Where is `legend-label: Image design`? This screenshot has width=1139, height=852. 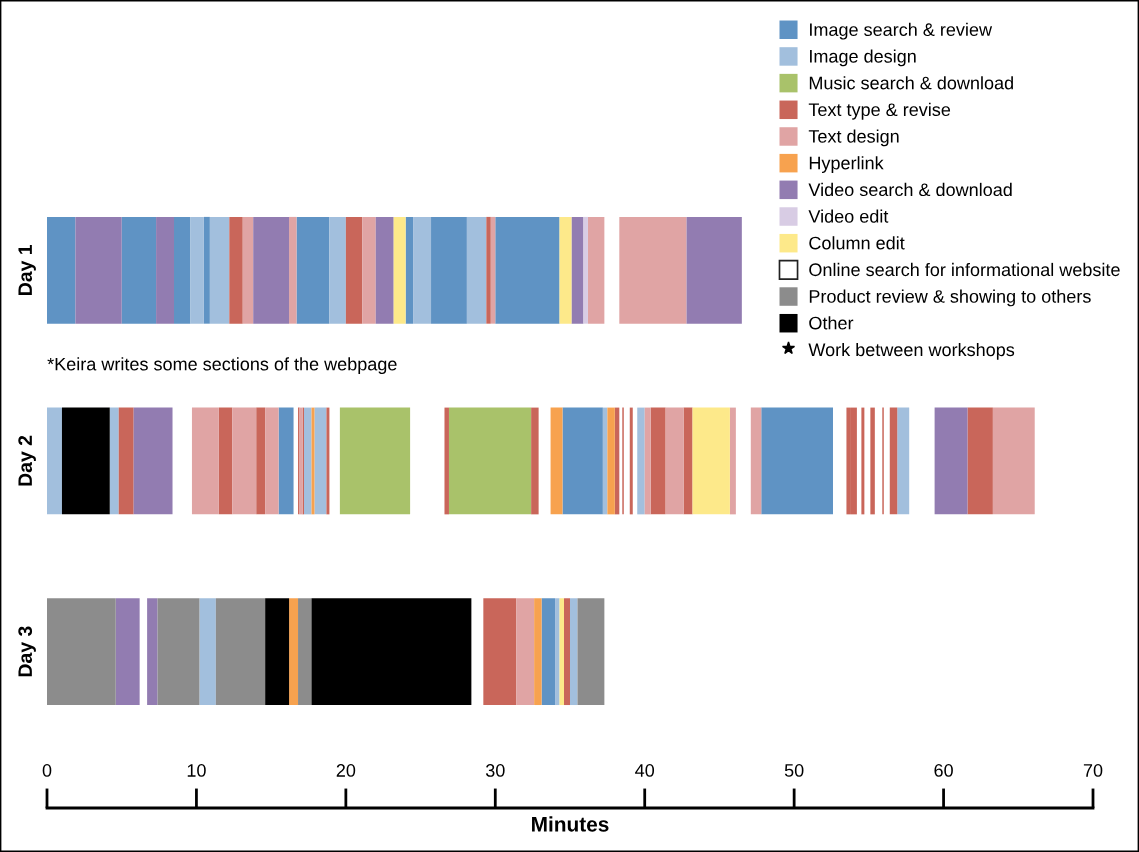 legend-label: Image design is located at coordinates (863, 58).